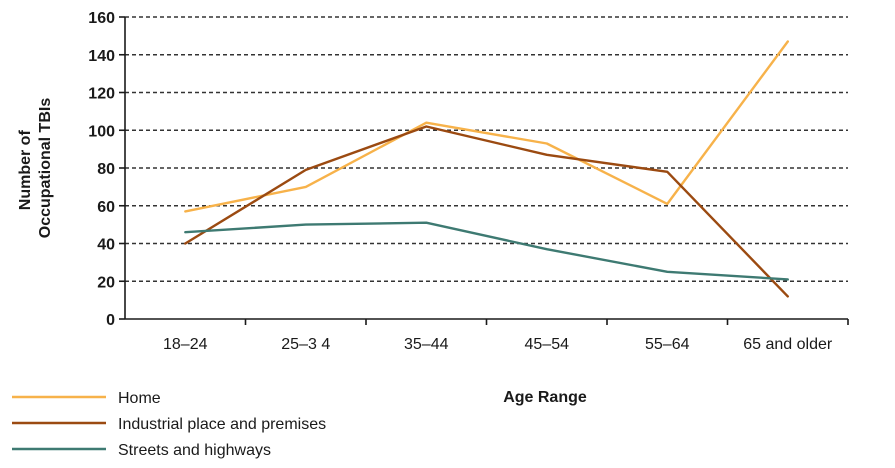 The width and height of the screenshot is (895, 468). I want to click on legend-label: Streets and highways, so click(194, 450).